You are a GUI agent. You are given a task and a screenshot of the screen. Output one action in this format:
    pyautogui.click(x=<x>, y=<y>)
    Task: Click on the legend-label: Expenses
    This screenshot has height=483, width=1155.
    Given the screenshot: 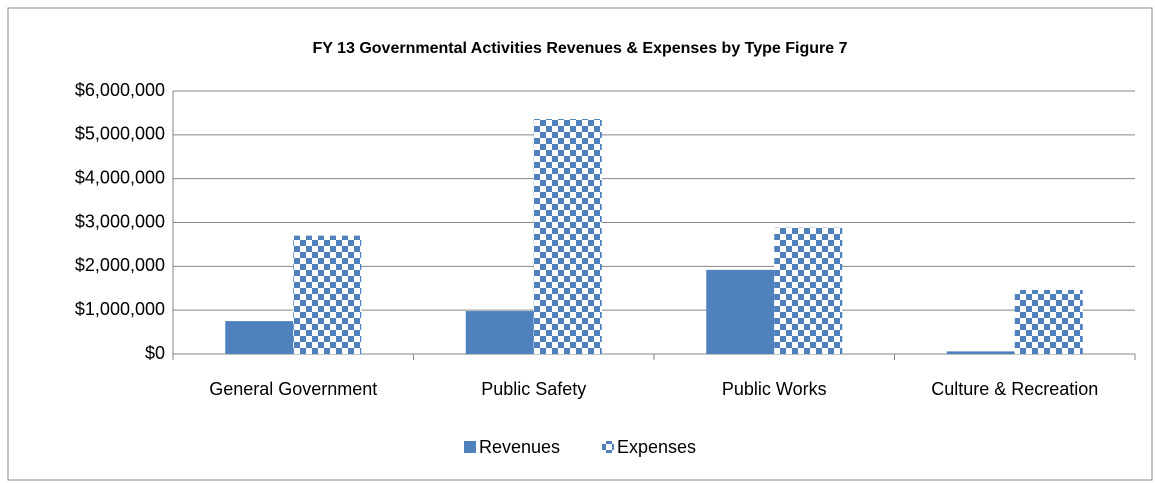 What is the action you would take?
    pyautogui.click(x=656, y=447)
    